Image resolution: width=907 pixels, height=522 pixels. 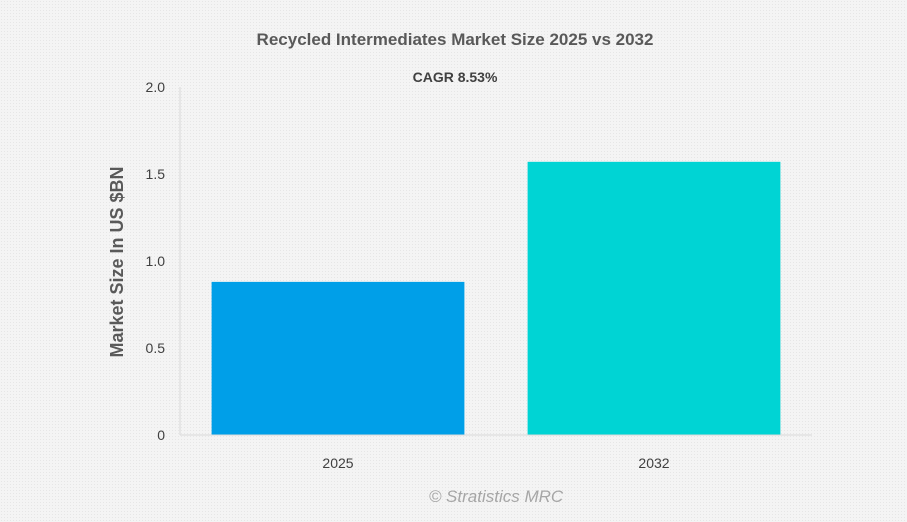 What do you see at coordinates (156, 174) in the screenshot?
I see `y-tick-label: 1.5` at bounding box center [156, 174].